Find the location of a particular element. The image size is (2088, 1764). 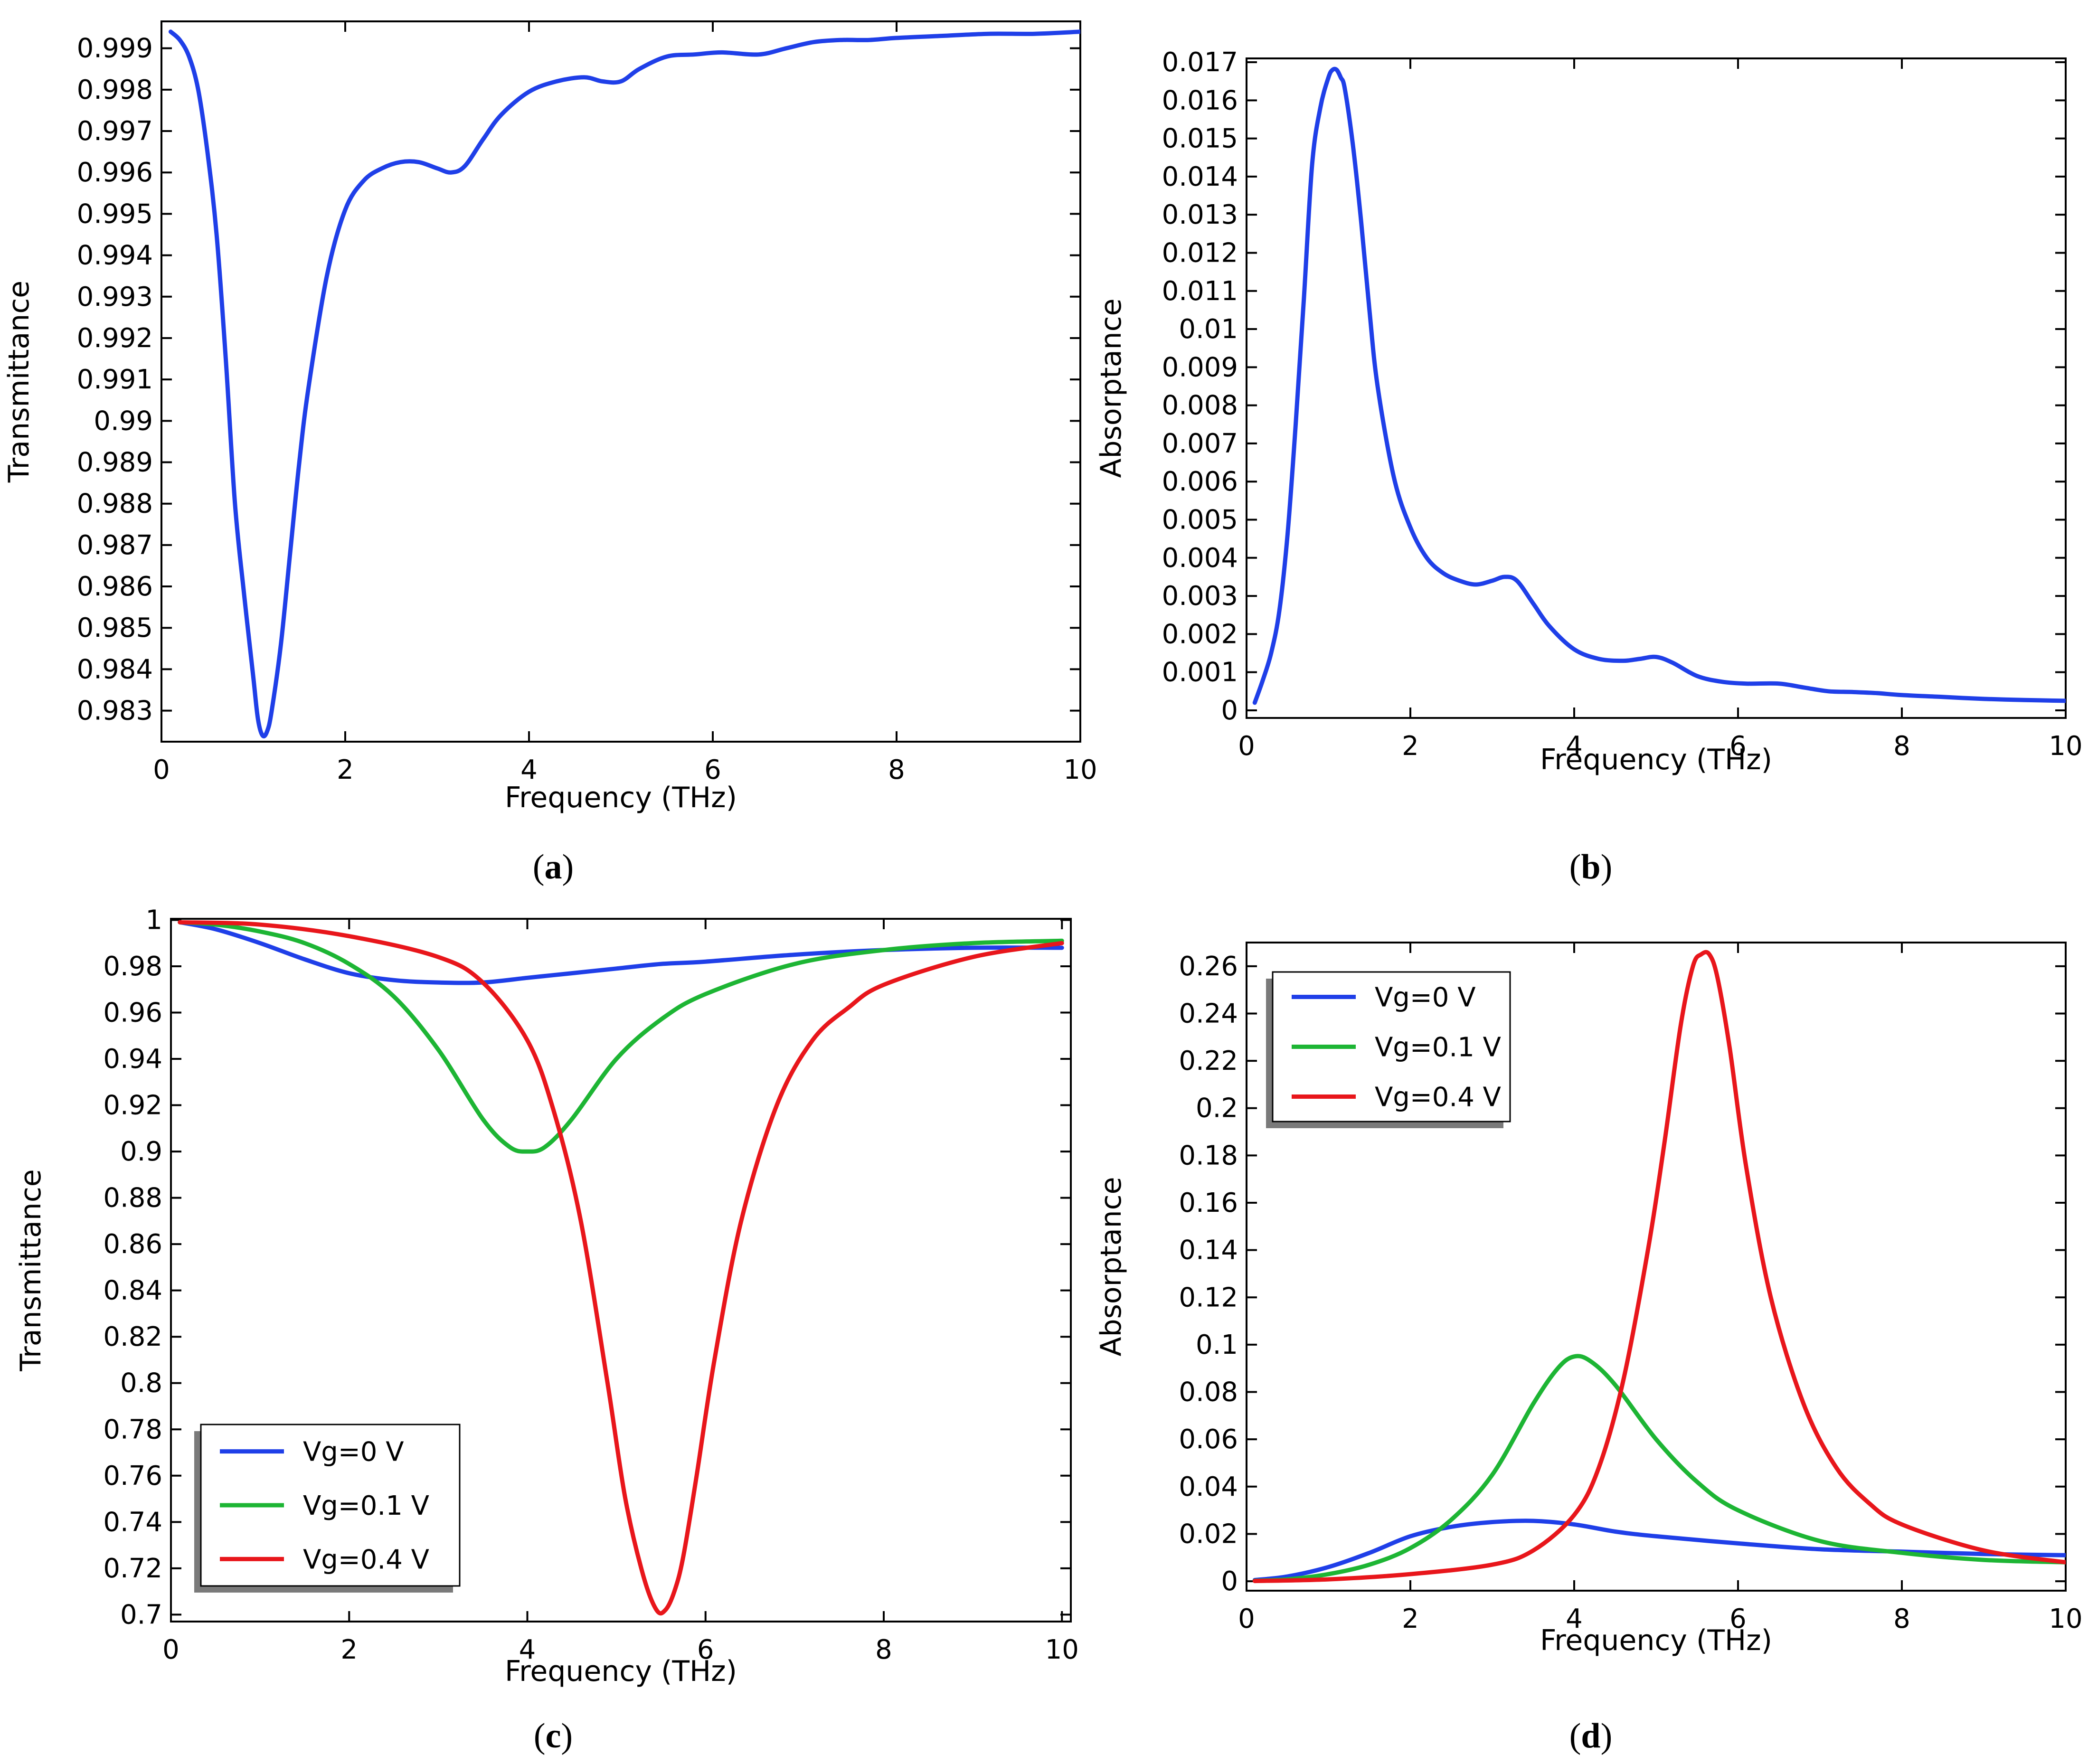

y-tick-label: 0.996 is located at coordinates (115, 172).